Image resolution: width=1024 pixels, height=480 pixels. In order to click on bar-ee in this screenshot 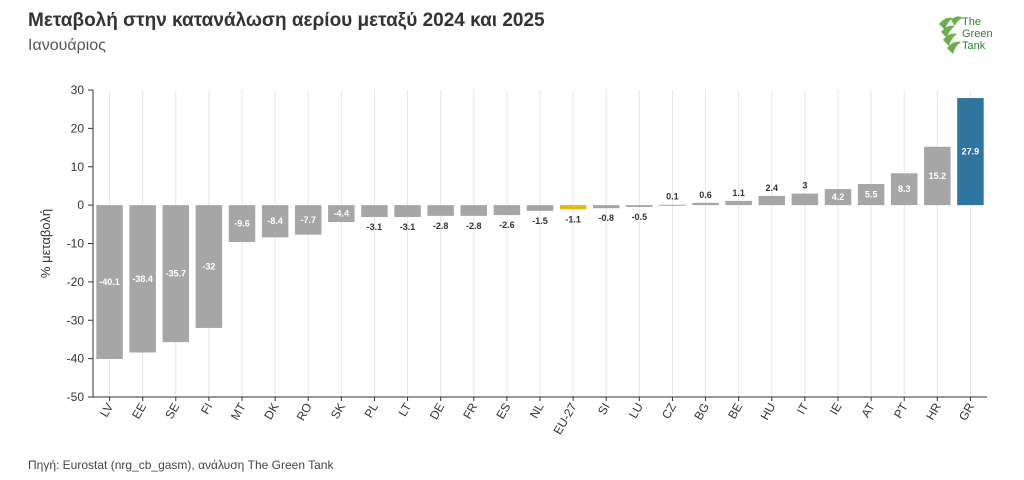, I will do `click(142, 279)`.